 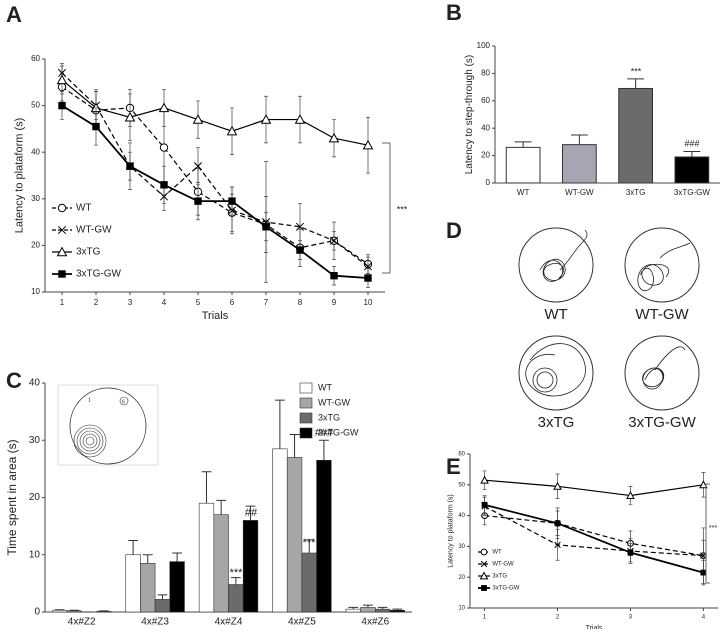 I want to click on inset: 1 6, so click(x=108, y=425).